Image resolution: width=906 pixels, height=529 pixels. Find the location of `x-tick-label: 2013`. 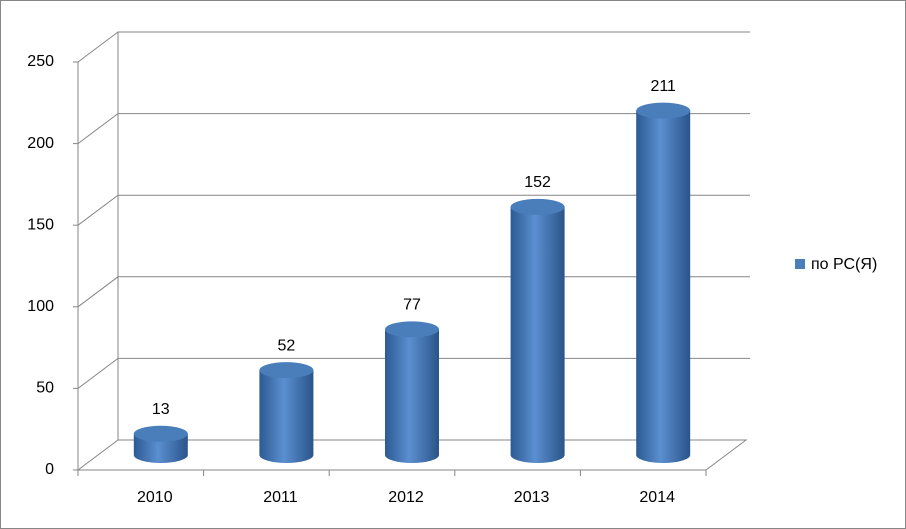

x-tick-label: 2013 is located at coordinates (532, 497).